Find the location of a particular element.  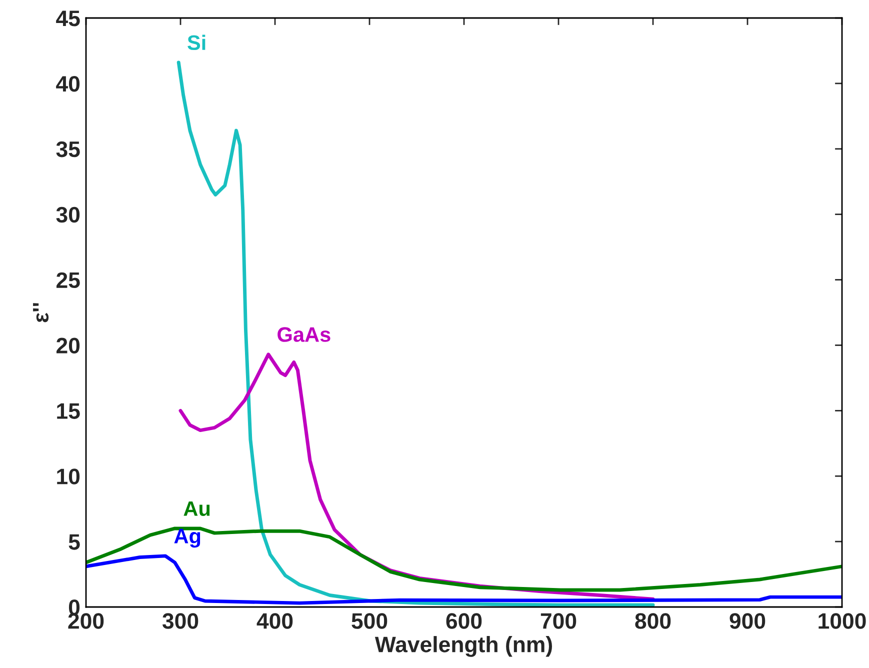

series-label: Si is located at coordinates (197, 42).